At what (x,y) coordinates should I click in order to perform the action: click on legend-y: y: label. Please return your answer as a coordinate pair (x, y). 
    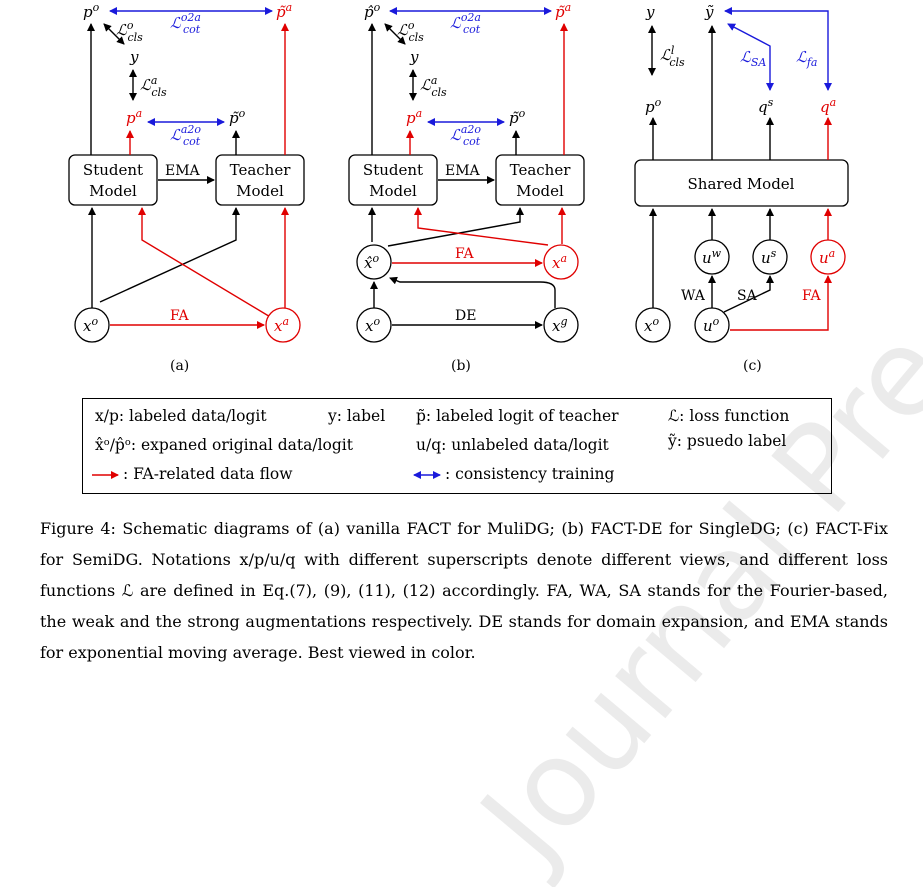
    Looking at the image, I should click on (357, 416).